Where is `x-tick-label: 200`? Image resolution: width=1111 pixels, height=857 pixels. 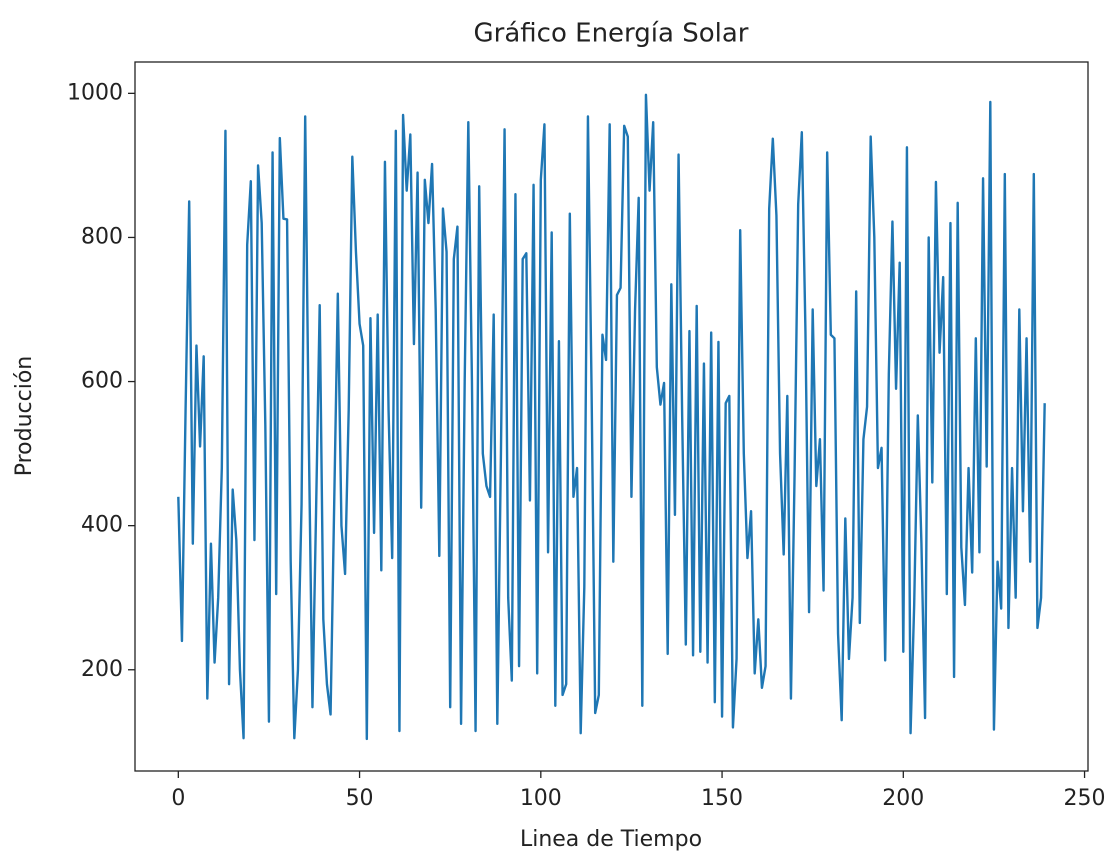 x-tick-label: 200 is located at coordinates (903, 798).